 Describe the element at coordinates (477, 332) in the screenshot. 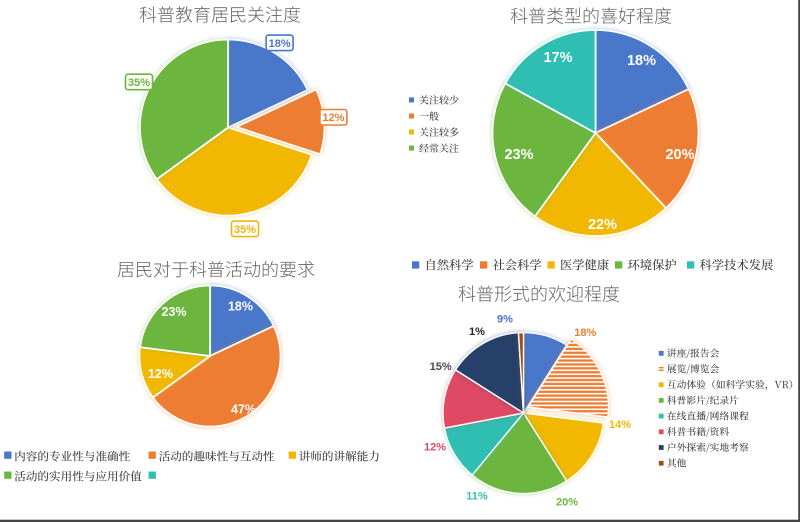

I see `svg-text: 1%` at that location.